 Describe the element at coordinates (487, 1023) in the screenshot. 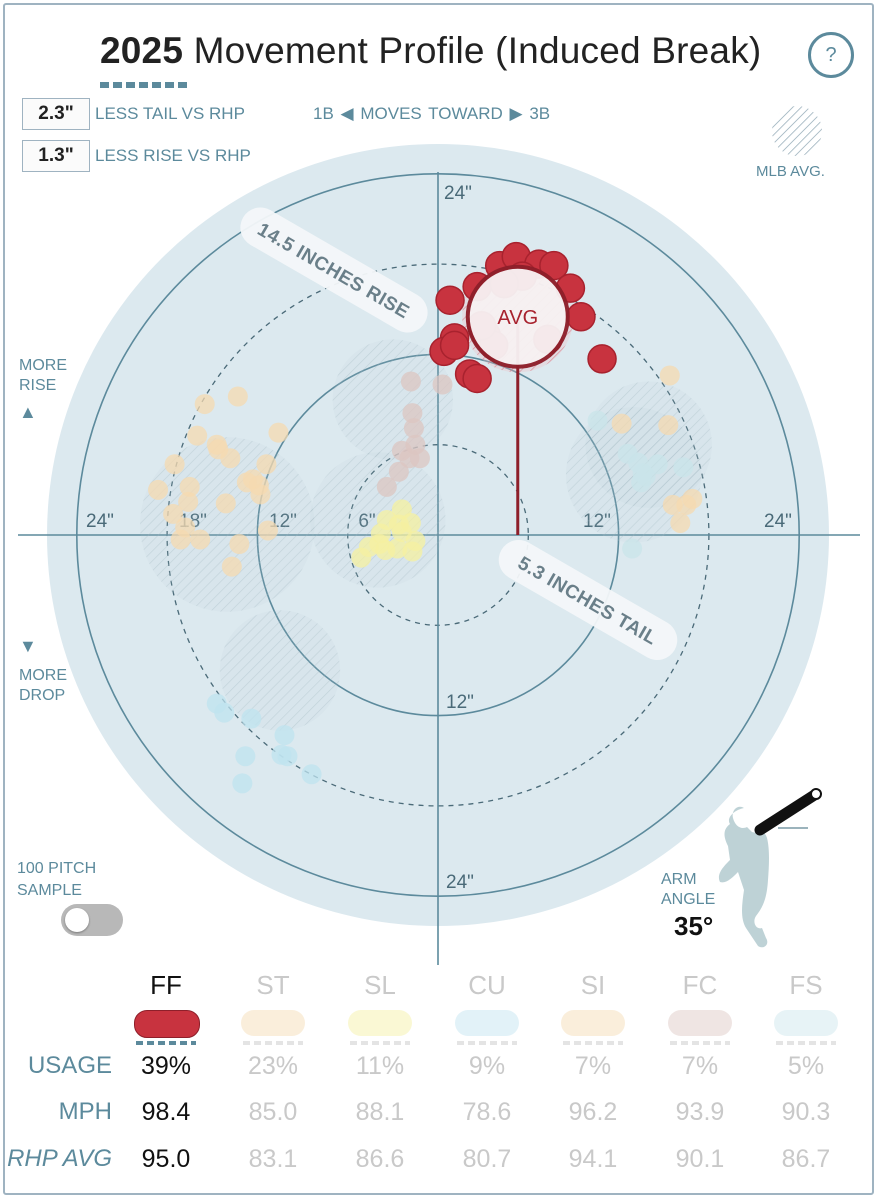

I see `pitch-pill-cu` at that location.